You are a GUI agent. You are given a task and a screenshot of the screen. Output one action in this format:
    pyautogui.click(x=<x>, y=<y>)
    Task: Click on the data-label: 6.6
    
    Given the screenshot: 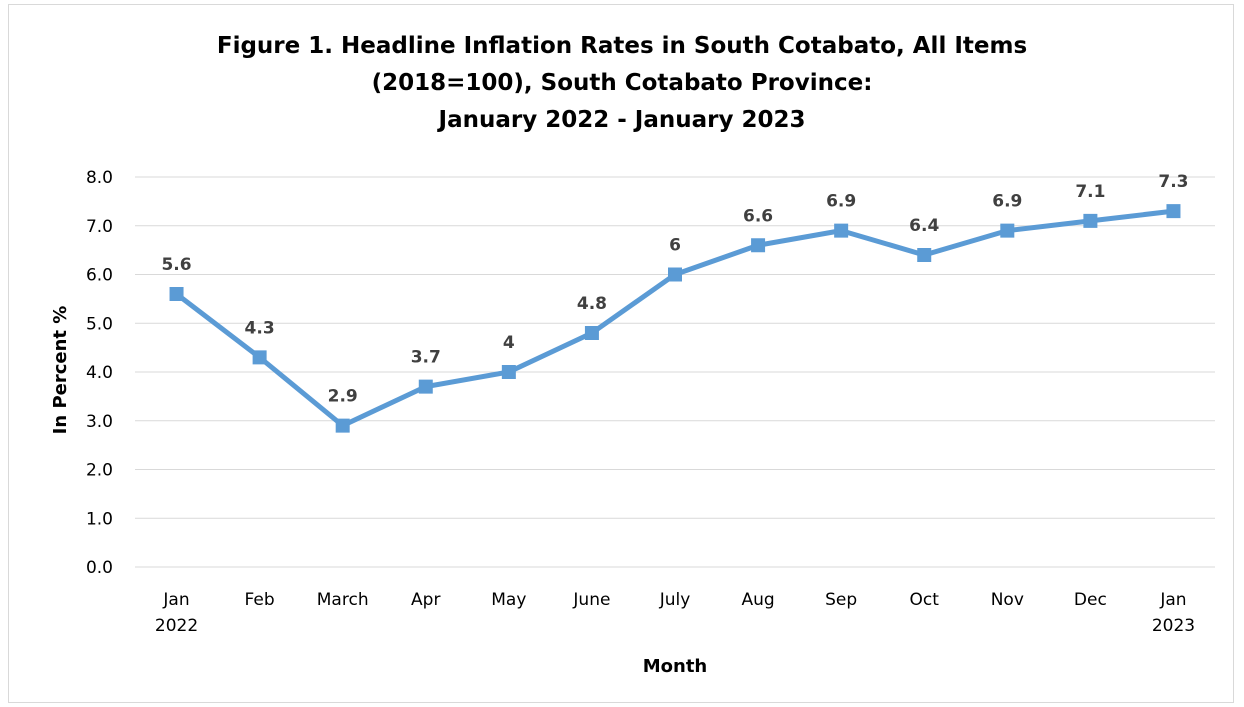 What is the action you would take?
    pyautogui.click(x=758, y=216)
    